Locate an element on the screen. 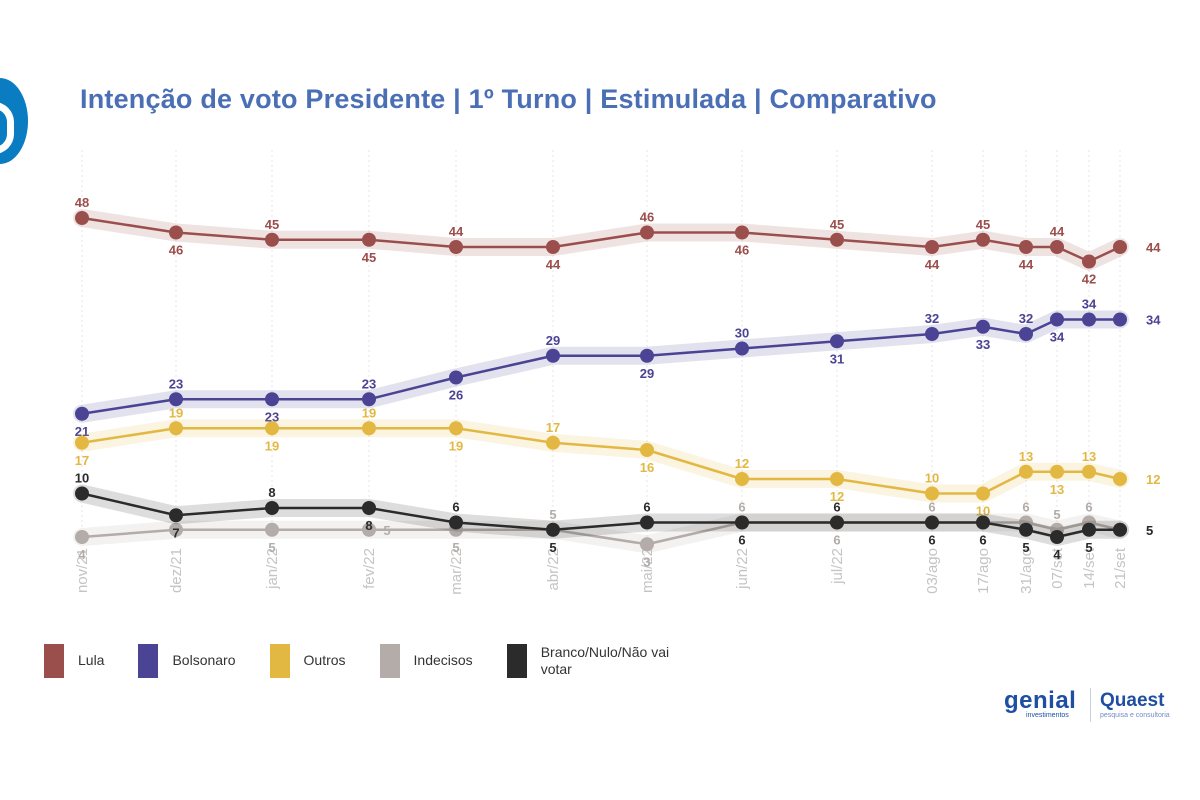 This screenshot has height=800, width=1200. data-label-indecisos-abr-22: 5 is located at coordinates (552, 514).